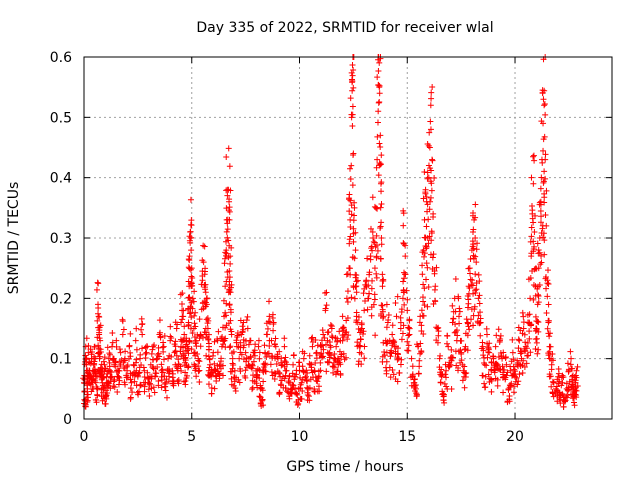 The width and height of the screenshot is (640, 480). I want to click on y-tick-label: 0.5, so click(61, 118).